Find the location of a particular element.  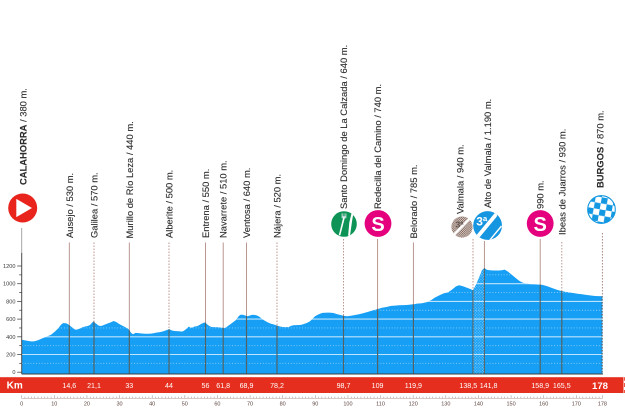

svg-text: CALAHORRA / 380 m. is located at coordinates (22, 136).